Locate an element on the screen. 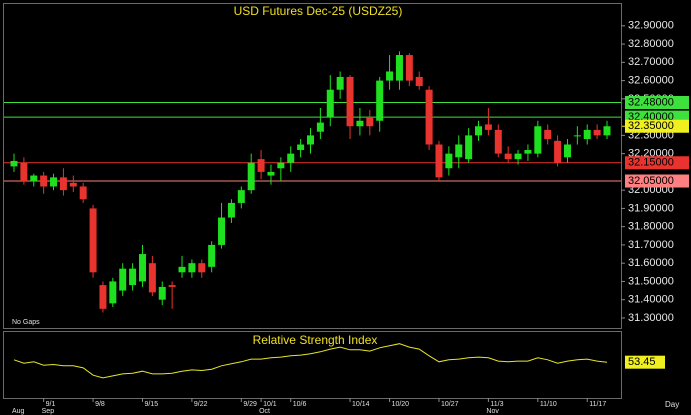 Image resolution: width=691 pixels, height=415 pixels. indicator-last-bg is located at coordinates (645, 362).